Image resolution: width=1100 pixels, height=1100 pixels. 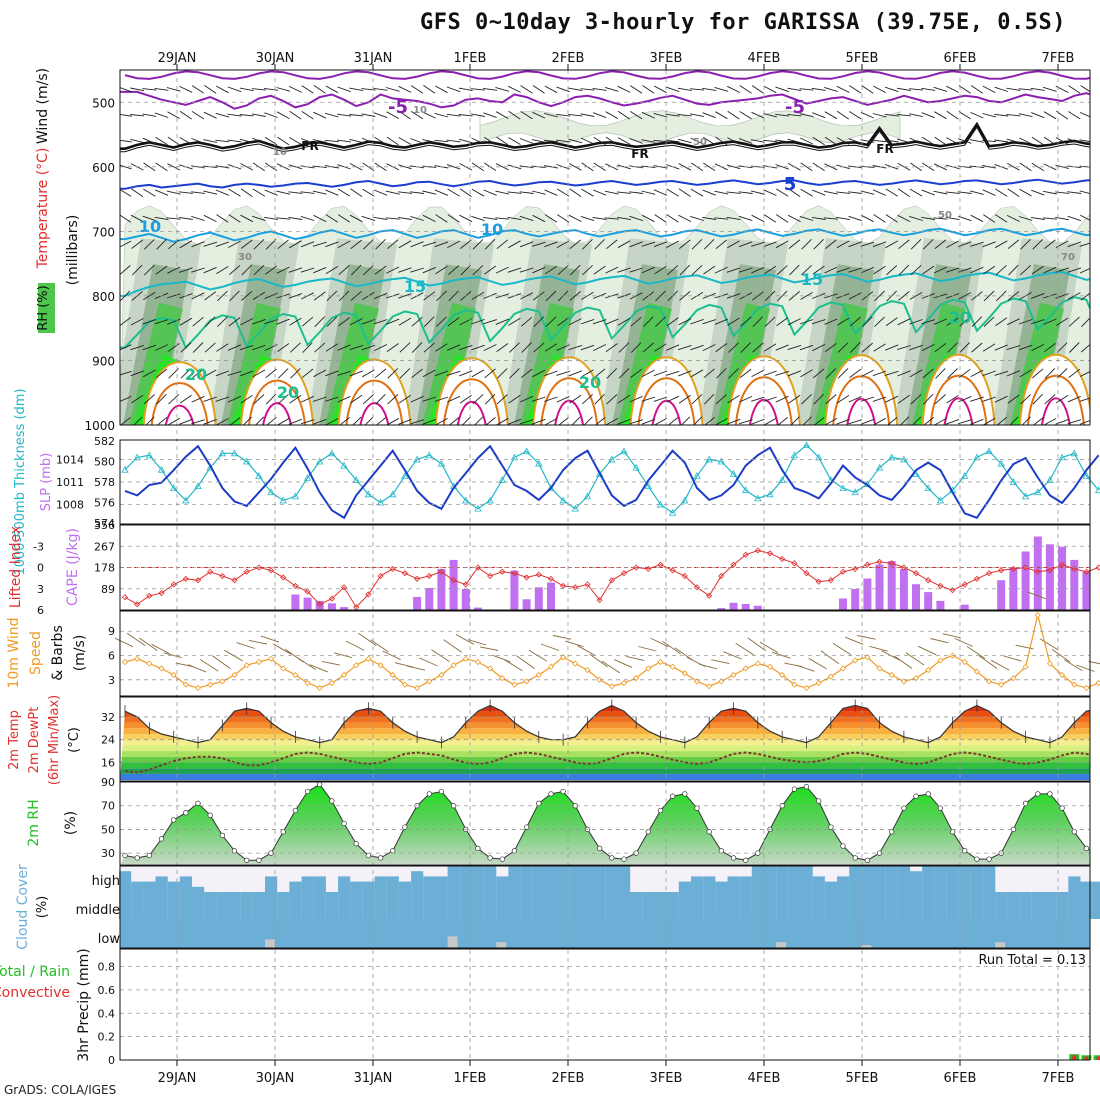 I want to click on rh-point, so click(x=806, y=787).